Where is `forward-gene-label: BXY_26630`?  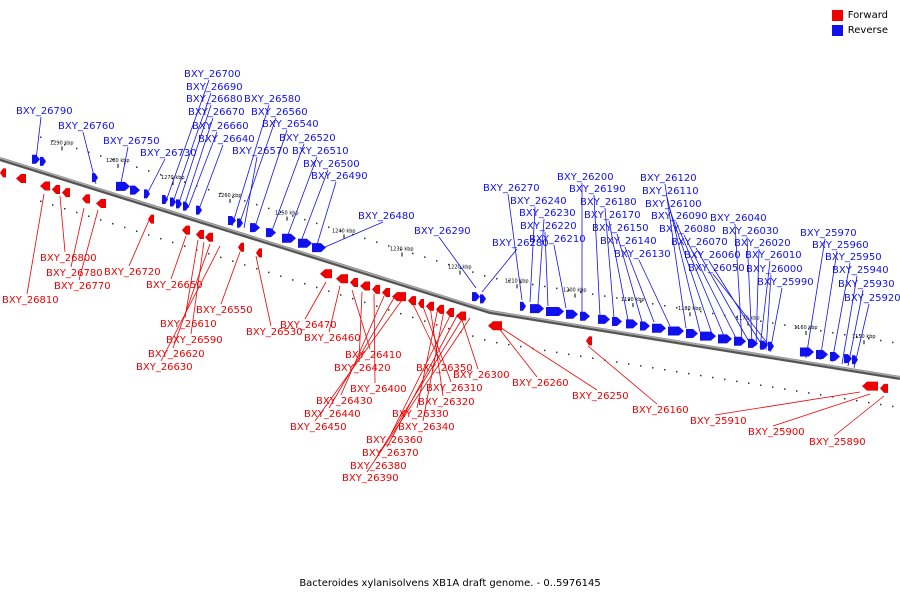 forward-gene-label: BXY_26630 is located at coordinates (164, 367).